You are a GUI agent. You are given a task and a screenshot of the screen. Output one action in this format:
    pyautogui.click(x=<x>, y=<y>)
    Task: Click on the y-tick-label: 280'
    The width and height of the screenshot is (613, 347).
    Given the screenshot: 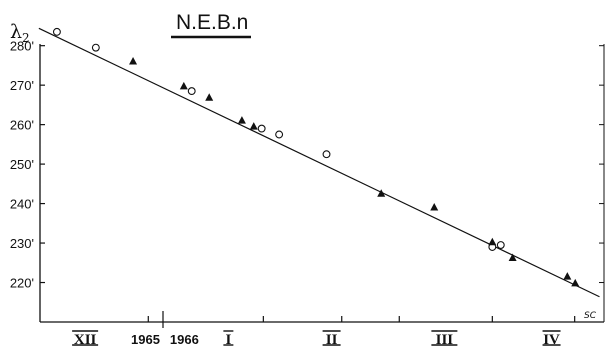 What is the action you would take?
    pyautogui.click(x=22, y=46)
    